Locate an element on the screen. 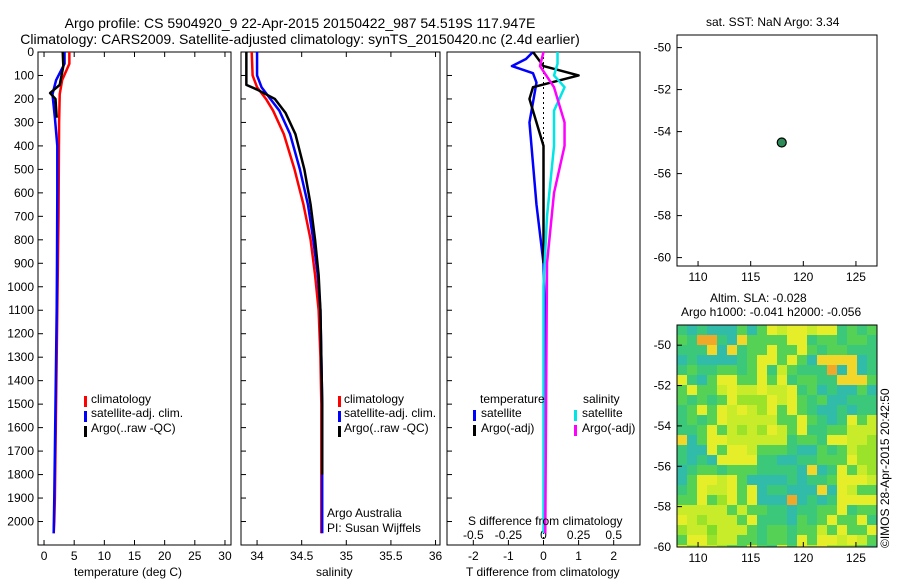 This screenshot has height=580, width=900. sla-map-ytick-label: -56 is located at coordinates (663, 466).